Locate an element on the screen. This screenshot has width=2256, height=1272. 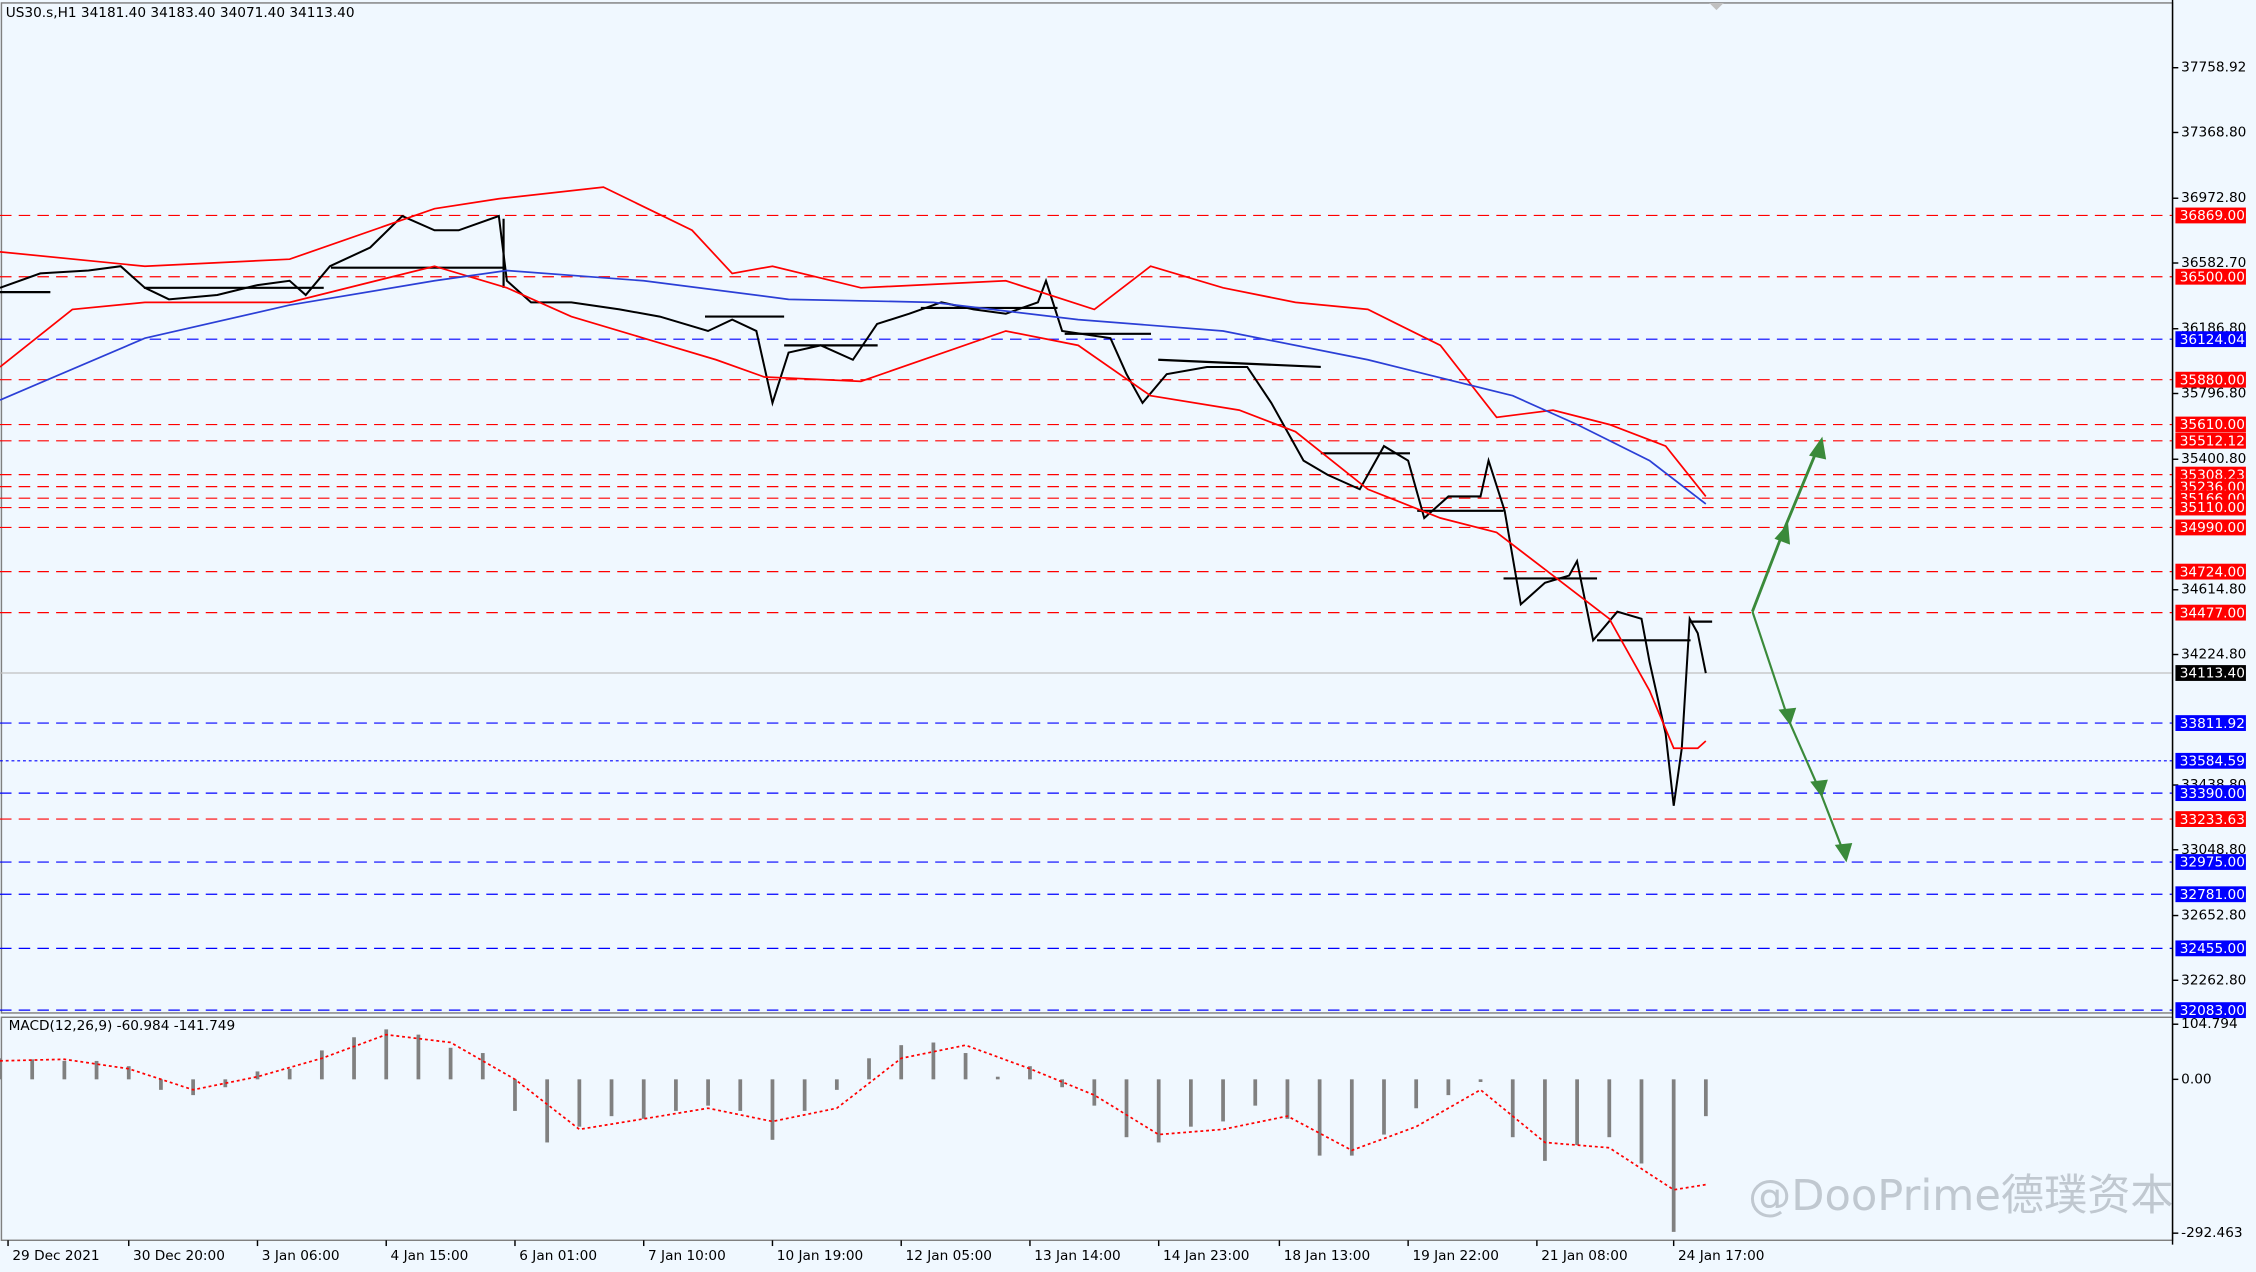
level-label: 34477.00 is located at coordinates (2212, 613).